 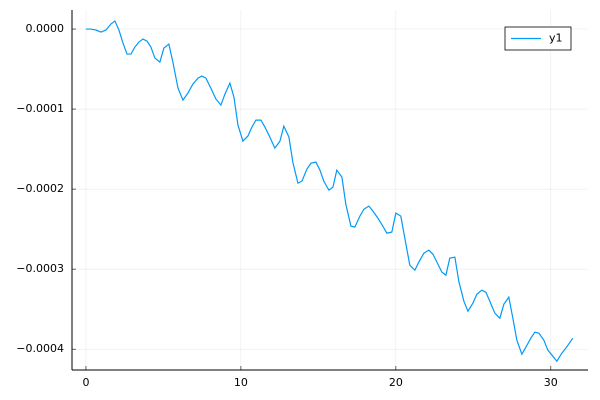 I want to click on x-tick-label: 10, so click(x=241, y=382).